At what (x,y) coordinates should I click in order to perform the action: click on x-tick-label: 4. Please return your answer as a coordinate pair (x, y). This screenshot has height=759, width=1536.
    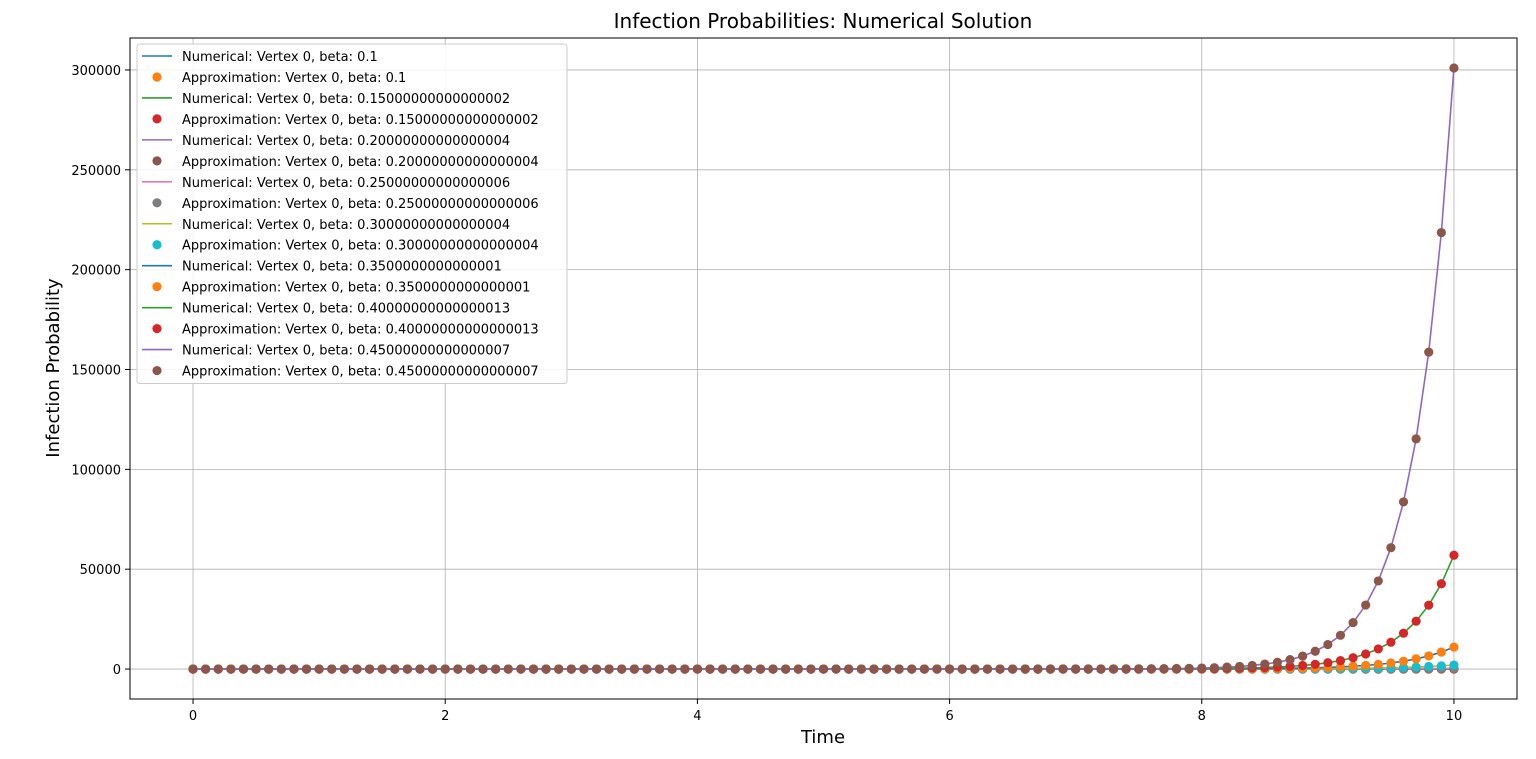
    Looking at the image, I should click on (697, 716).